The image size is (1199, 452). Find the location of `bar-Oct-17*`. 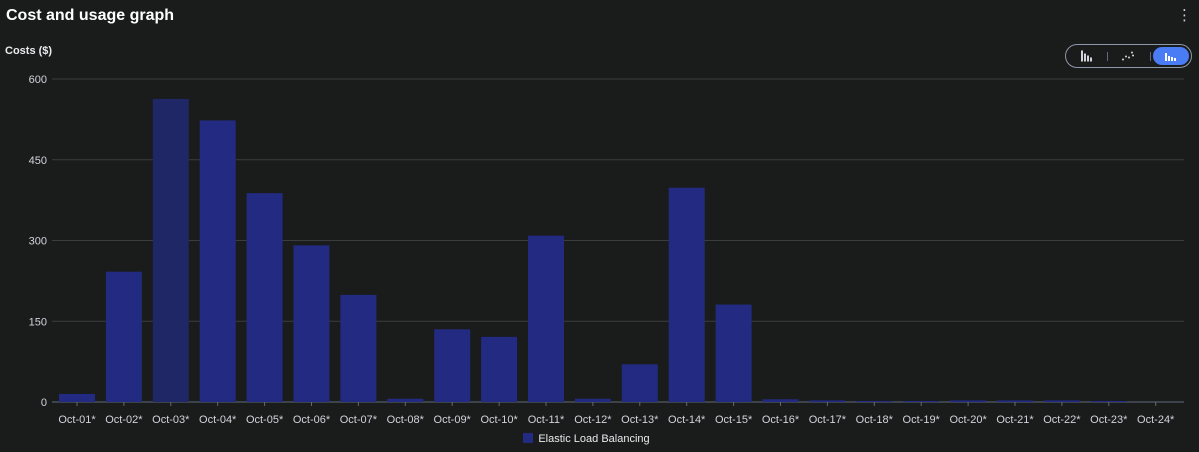

bar-Oct-17* is located at coordinates (827, 401).